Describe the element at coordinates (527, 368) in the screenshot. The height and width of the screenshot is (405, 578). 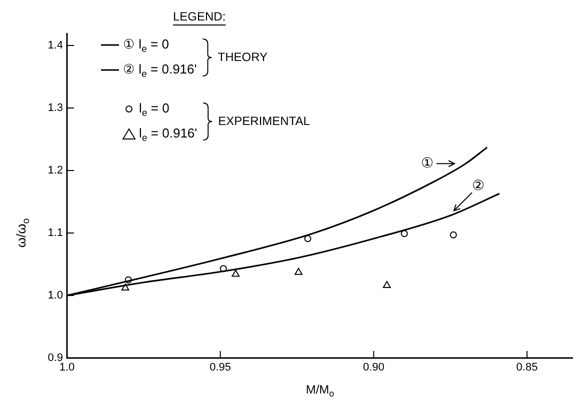
I see `x-tick-label: 0.85` at that location.